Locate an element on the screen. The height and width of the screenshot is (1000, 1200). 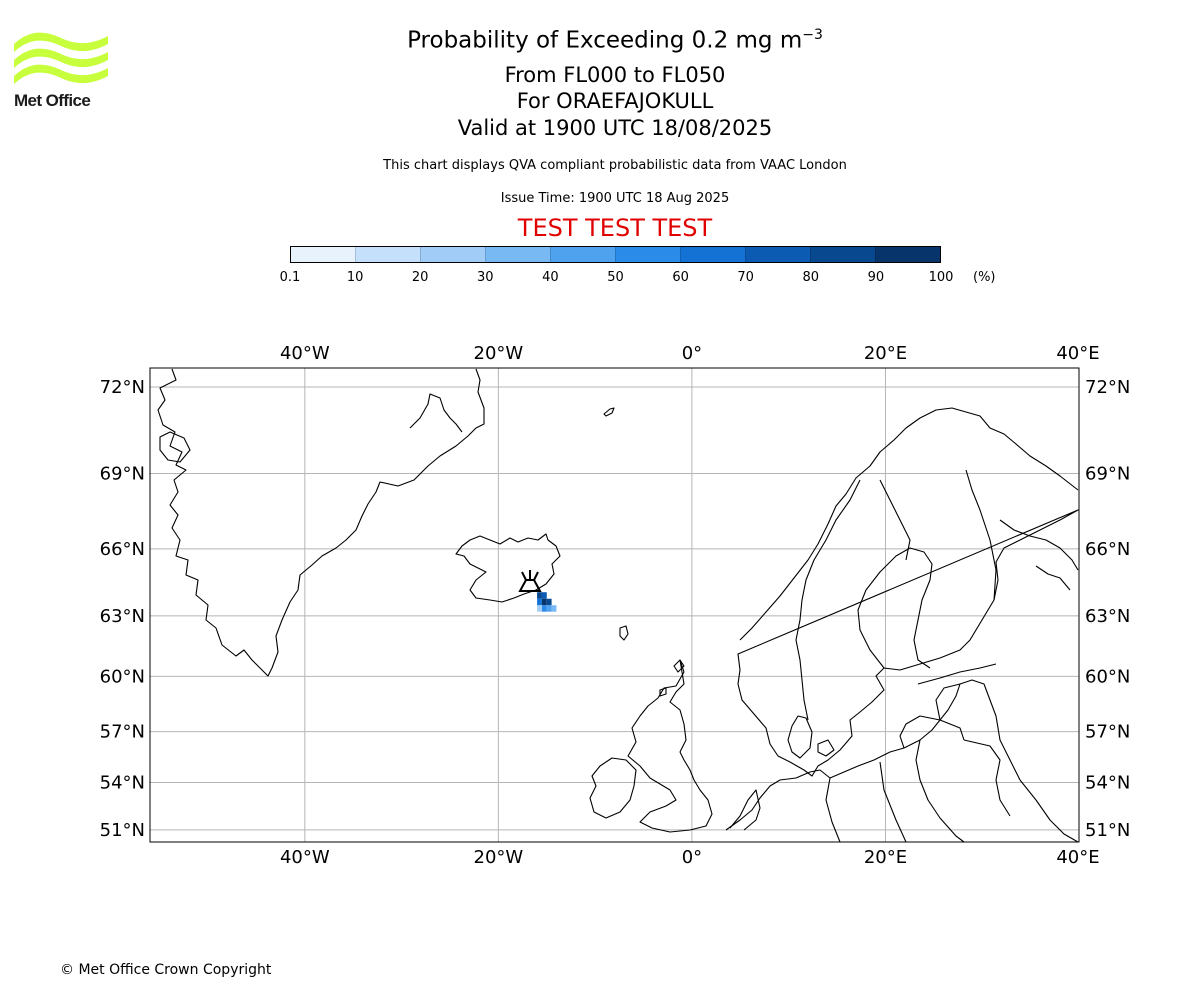
orkney-shetland is located at coordinates (672, 678).